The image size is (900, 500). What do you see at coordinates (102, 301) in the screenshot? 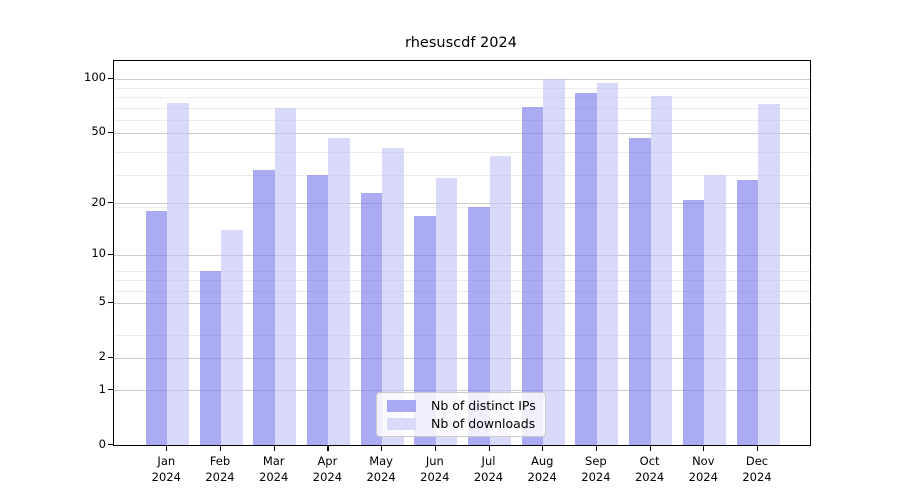
I see `y-axis-label-5: 5` at bounding box center [102, 301].